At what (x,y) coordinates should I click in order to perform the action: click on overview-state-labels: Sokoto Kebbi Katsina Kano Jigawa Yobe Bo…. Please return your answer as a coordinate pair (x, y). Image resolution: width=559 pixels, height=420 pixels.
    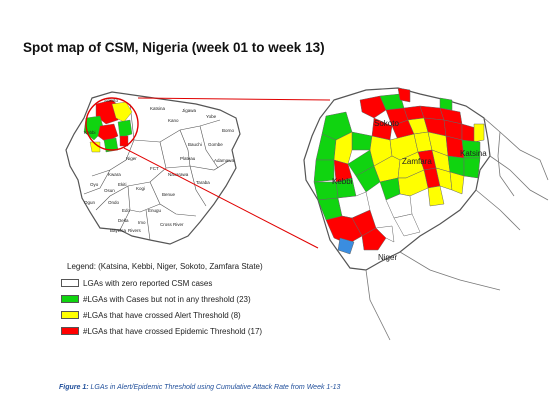
    Looking at the image, I should click on (159, 165).